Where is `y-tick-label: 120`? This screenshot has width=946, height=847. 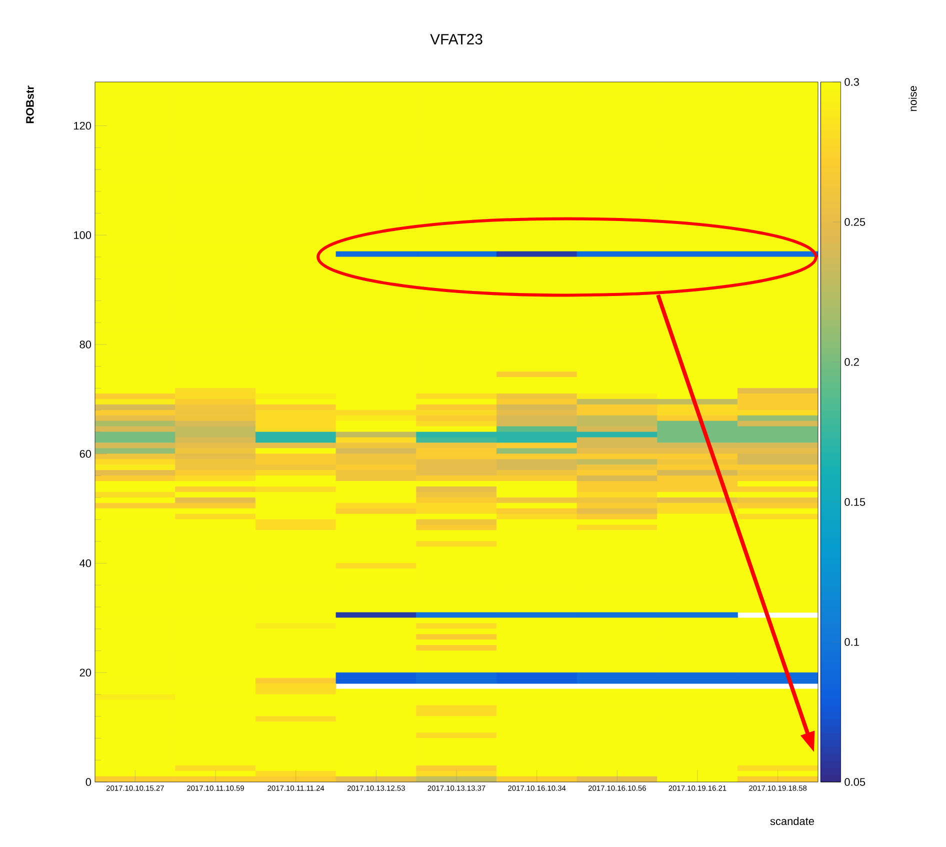
y-tick-label: 120 is located at coordinates (83, 126).